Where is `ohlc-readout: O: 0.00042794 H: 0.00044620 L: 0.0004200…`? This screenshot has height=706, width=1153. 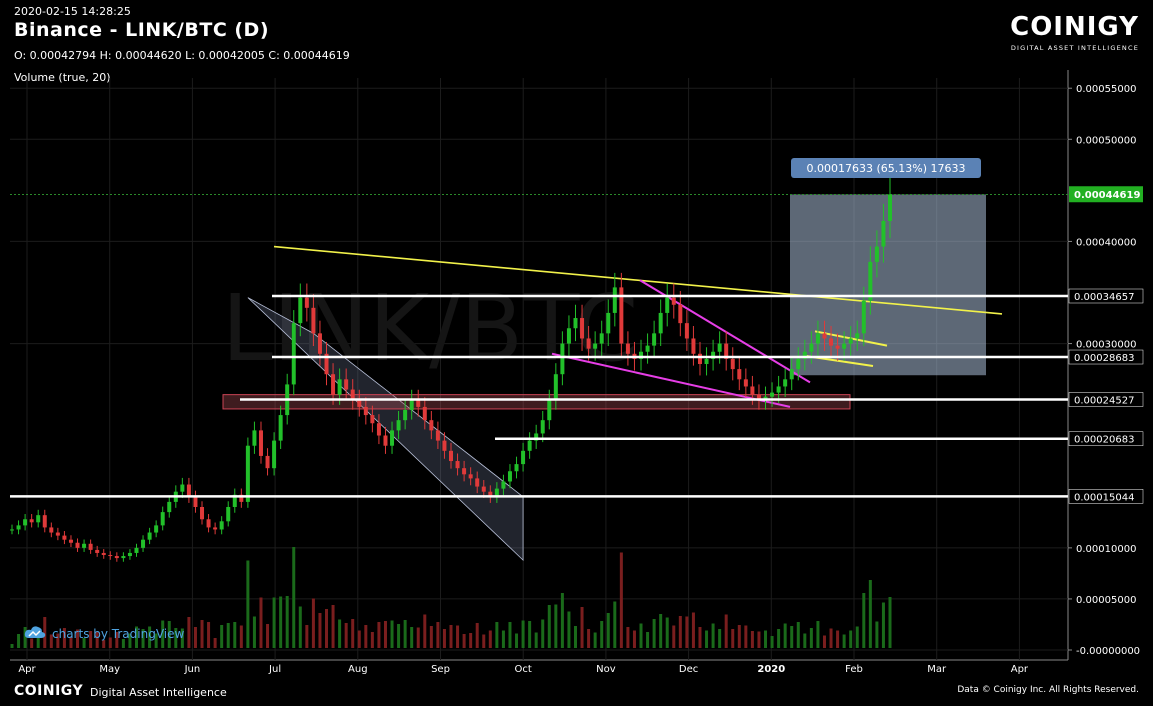 ohlc-readout: O: 0.00042794 H: 0.00044620 L: 0.0004200… is located at coordinates (182, 55).